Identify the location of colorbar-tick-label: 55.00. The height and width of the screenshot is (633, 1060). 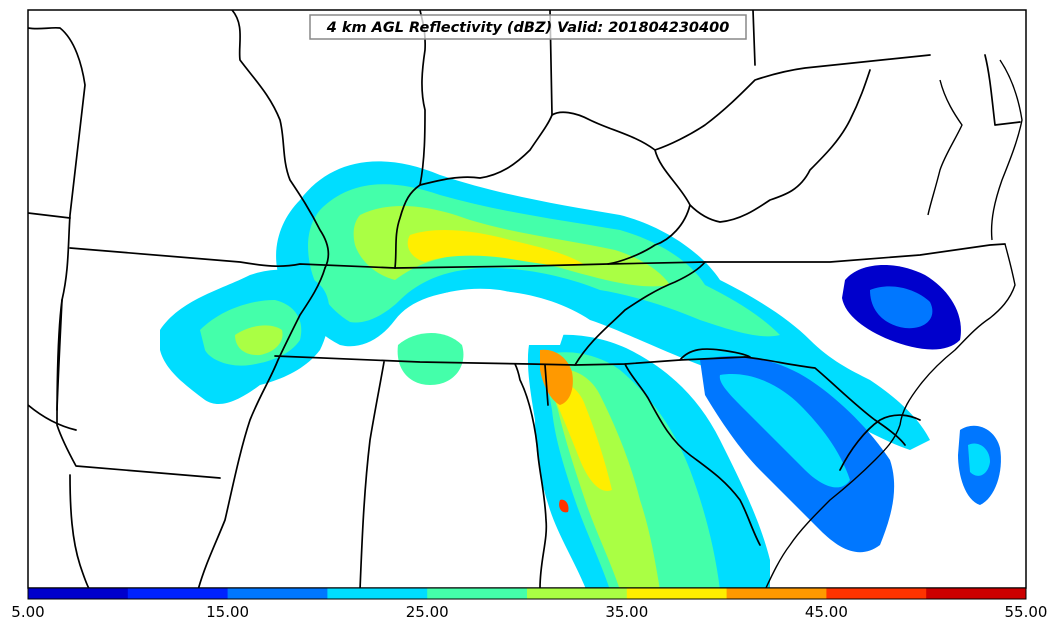
(1026, 612).